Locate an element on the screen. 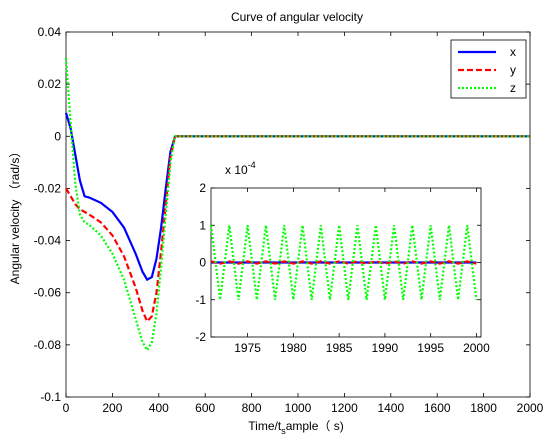 The width and height of the screenshot is (550, 444). inset-exponent-label: x 10-4 is located at coordinates (240, 168).